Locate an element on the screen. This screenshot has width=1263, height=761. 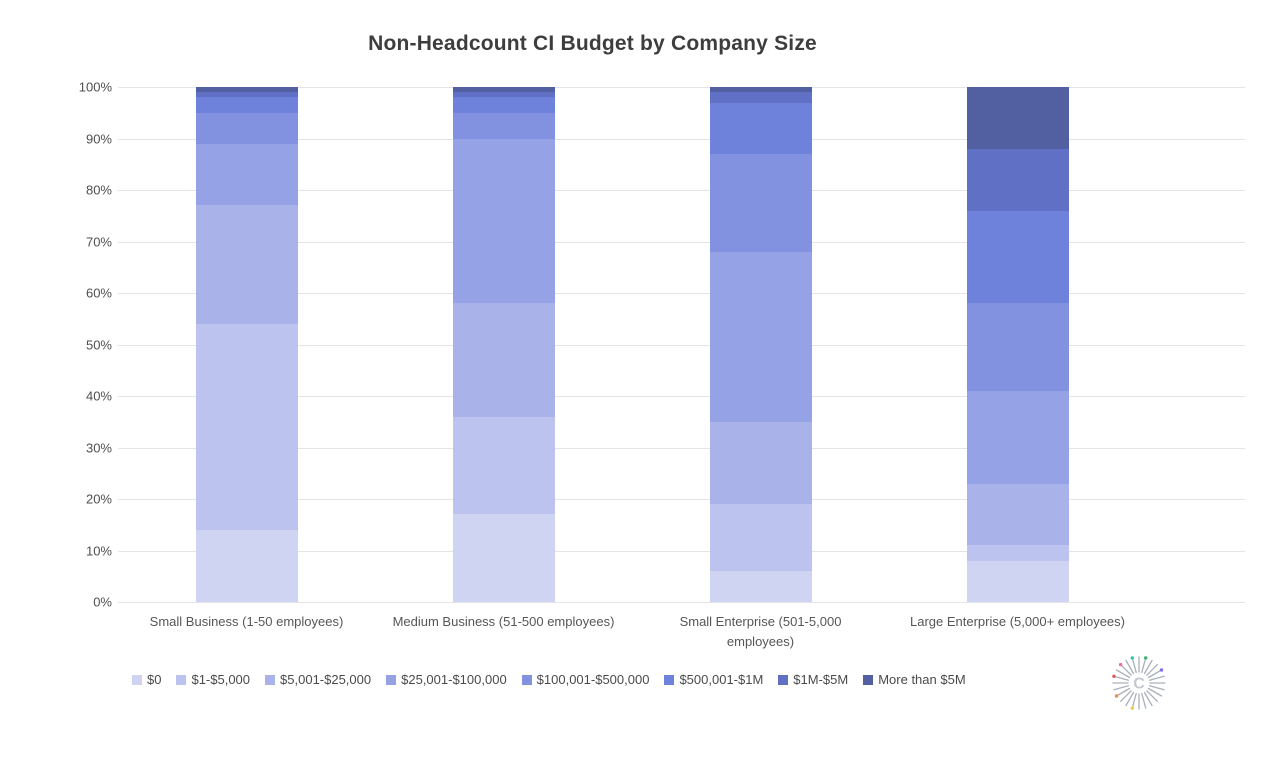
y-tick-label: 60% is located at coordinates (98, 293).